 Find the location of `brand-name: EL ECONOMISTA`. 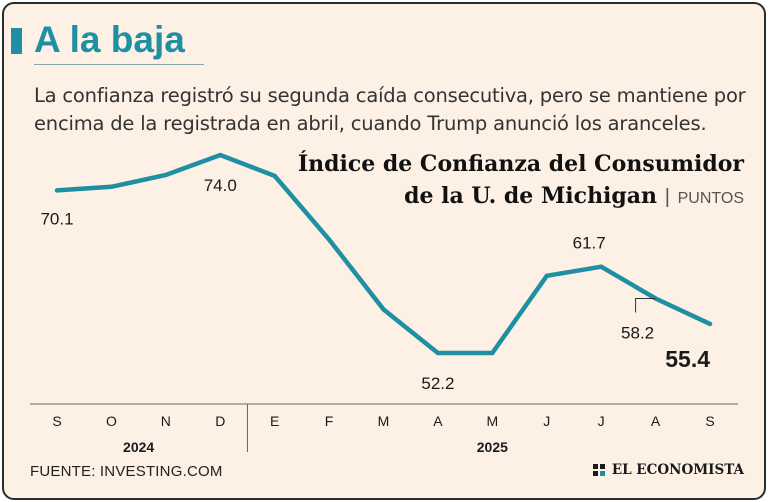

brand-name: EL ECONOMISTA is located at coordinates (677, 470).